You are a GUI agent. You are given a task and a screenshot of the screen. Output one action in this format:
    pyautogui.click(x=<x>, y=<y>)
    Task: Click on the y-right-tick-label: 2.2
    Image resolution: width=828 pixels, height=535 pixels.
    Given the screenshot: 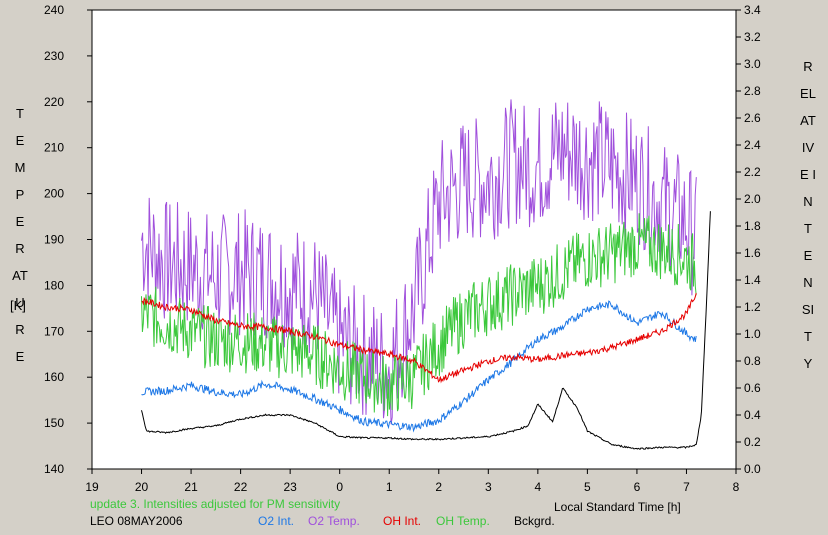 What is the action you would take?
    pyautogui.click(x=752, y=172)
    